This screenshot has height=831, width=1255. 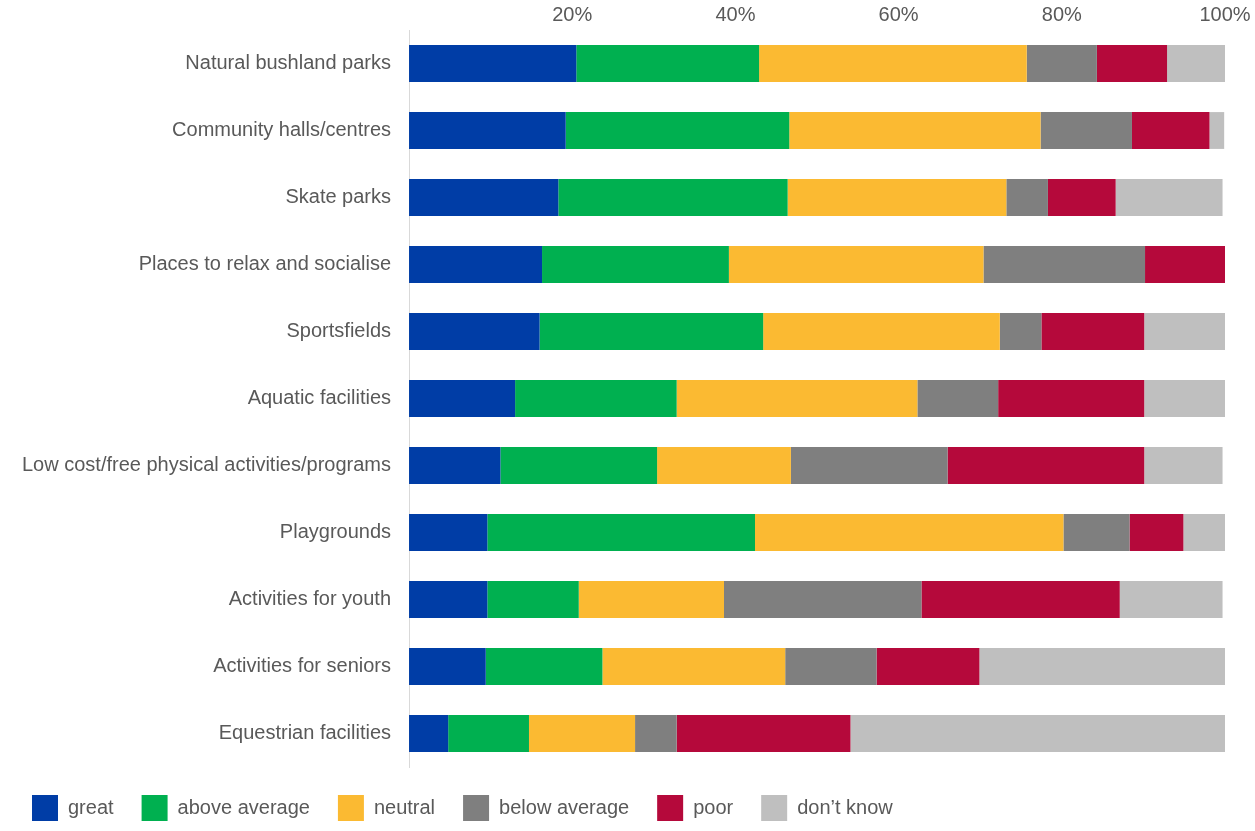 I want to click on x-tick-label: 40%, so click(x=735, y=13).